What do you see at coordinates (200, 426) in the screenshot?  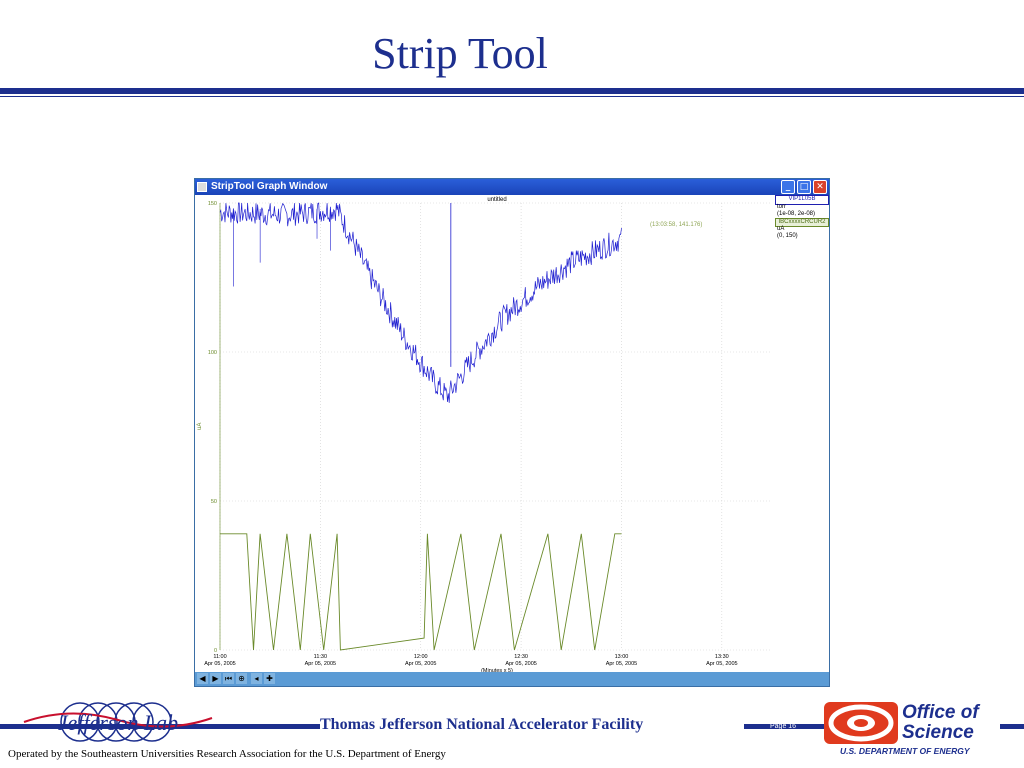 I see `y-axis-label: uA` at bounding box center [200, 426].